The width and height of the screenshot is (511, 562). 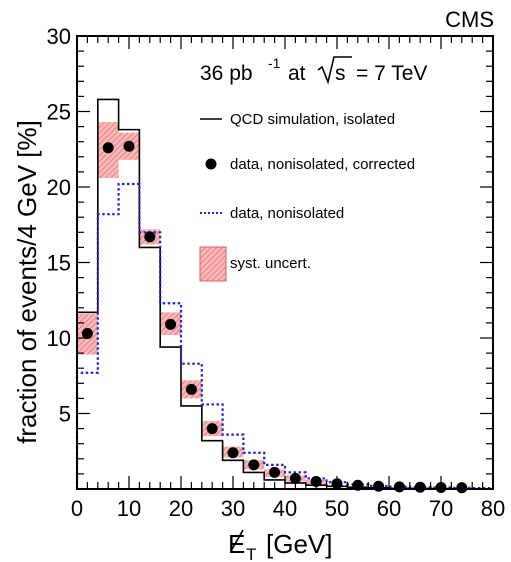 I want to click on y-tick-labels: 5 10 15 20 25 30, so click(x=59, y=225).